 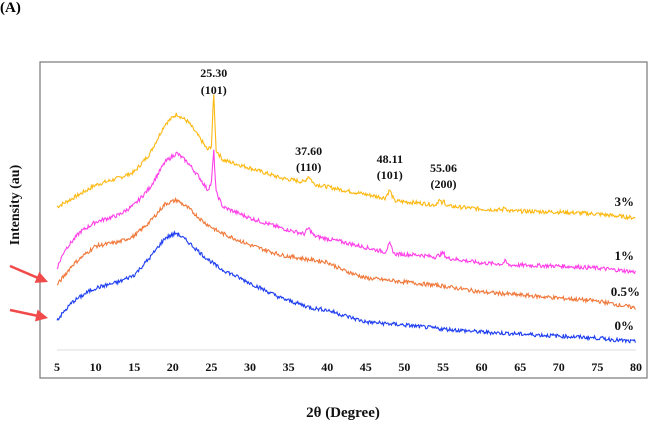 What do you see at coordinates (134, 367) in the screenshot?
I see `x-tick-label: 15` at bounding box center [134, 367].